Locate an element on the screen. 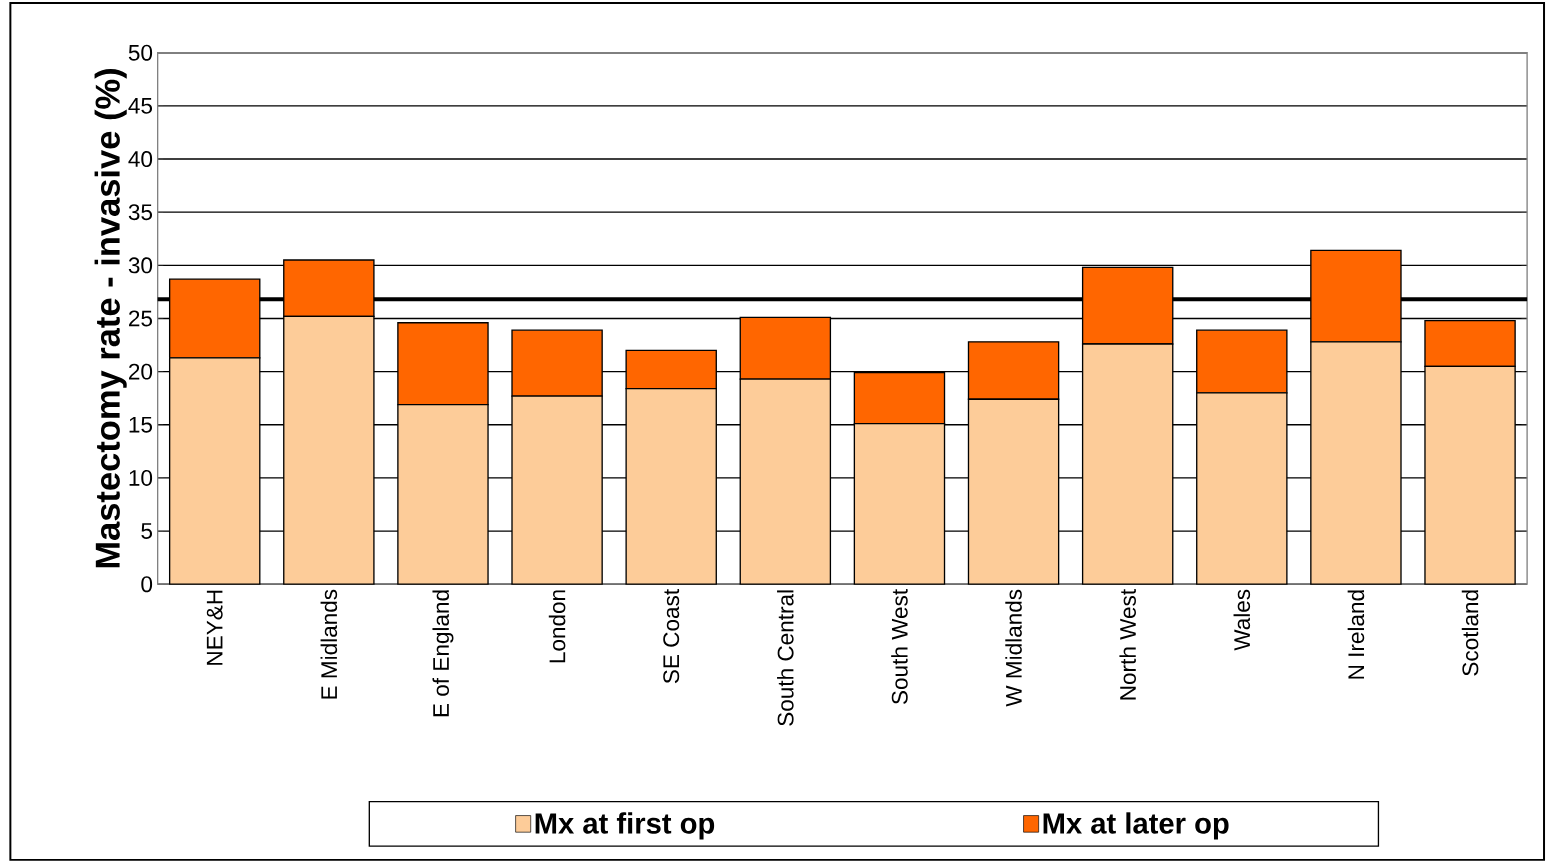  y-tick-label: 50 is located at coordinates (140, 52).